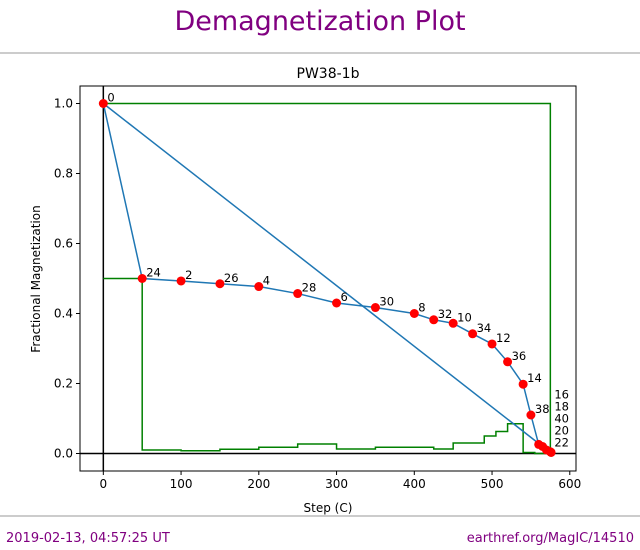 The image size is (640, 550). What do you see at coordinates (542, 409) in the screenshot?
I see `point-label: 38` at bounding box center [542, 409].